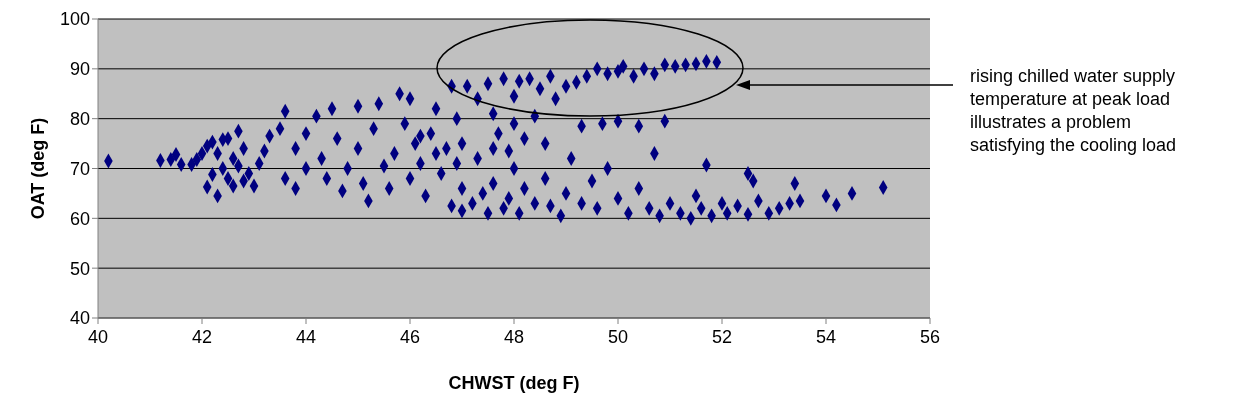 Image resolution: width=1233 pixels, height=411 pixels. I want to click on x-tick-label: 40, so click(98, 336).